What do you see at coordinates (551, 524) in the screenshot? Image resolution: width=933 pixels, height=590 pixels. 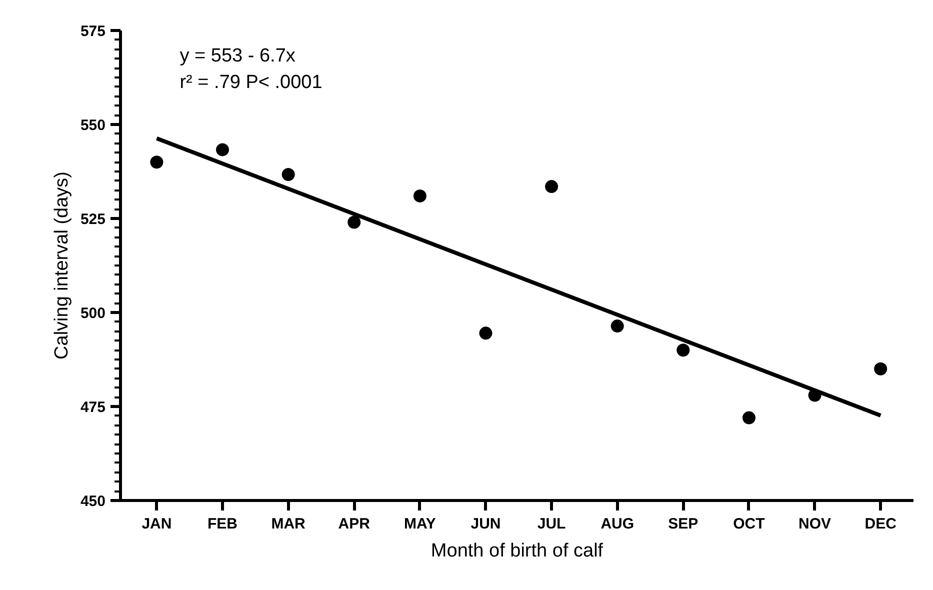 I see `x-tick-label: JUL` at bounding box center [551, 524].